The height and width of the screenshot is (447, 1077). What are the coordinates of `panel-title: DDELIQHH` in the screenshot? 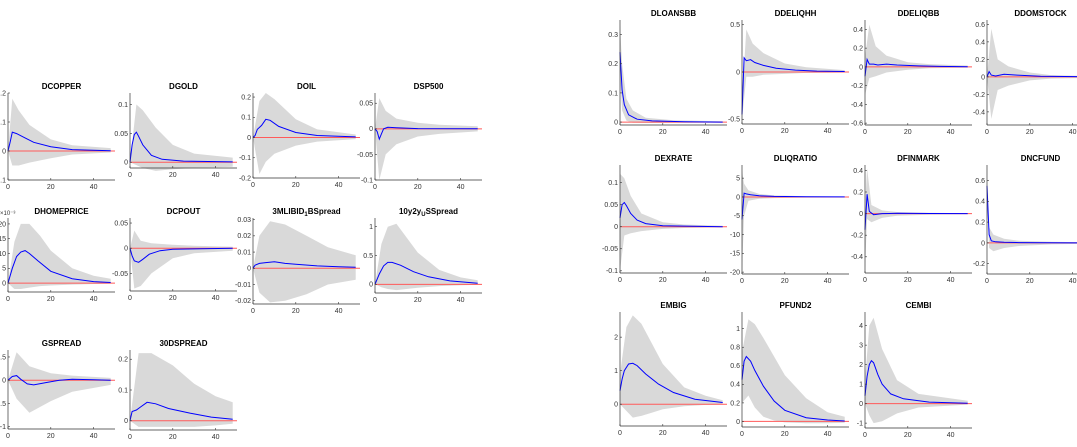 It's located at (796, 13).